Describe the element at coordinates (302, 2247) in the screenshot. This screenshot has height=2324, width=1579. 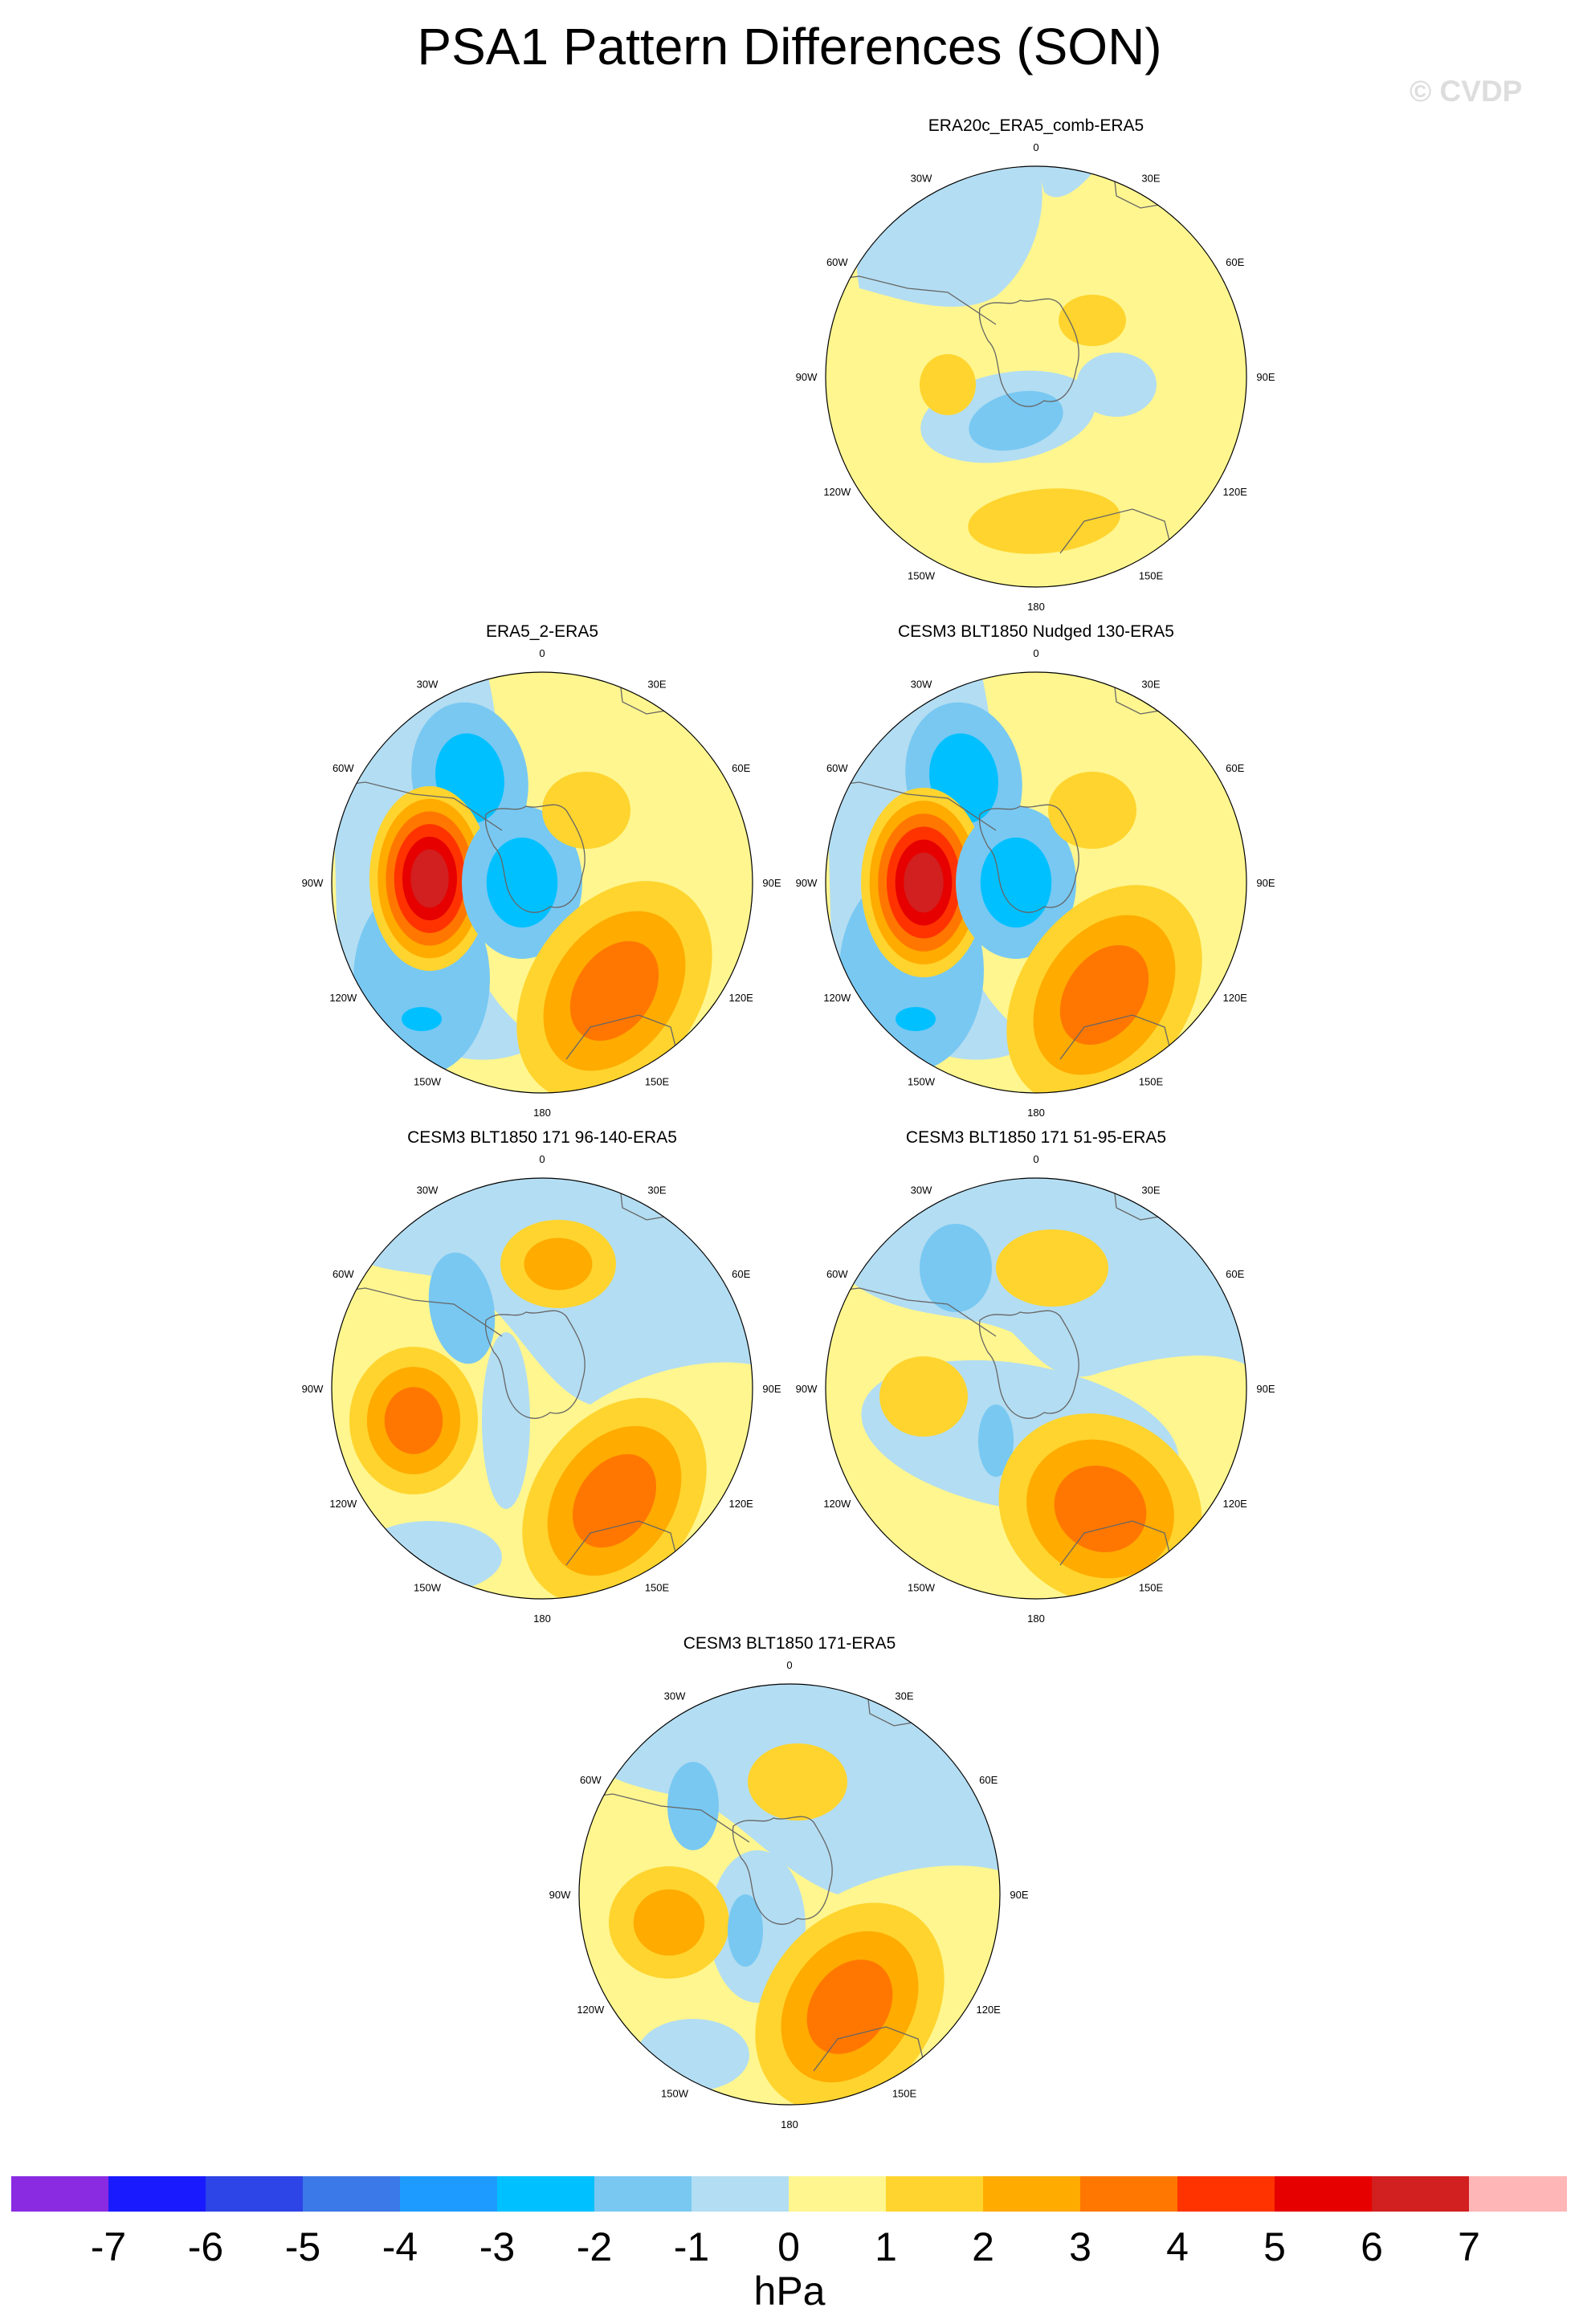
I see `colorbar-tick-label: -5` at that location.